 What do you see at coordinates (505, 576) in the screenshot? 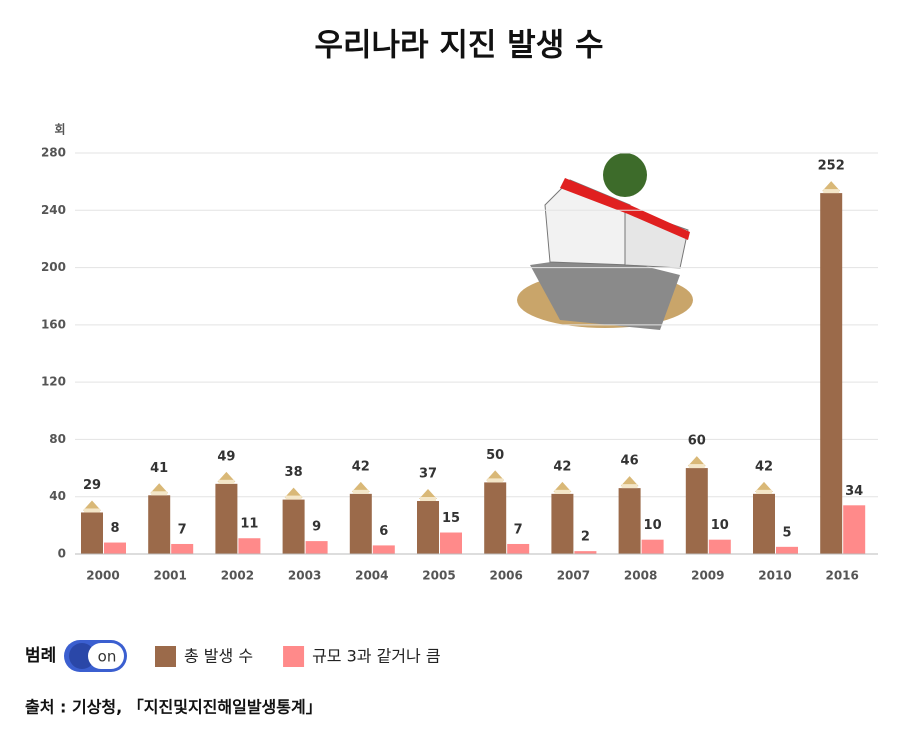
I see `x-tick-label: 2006` at bounding box center [505, 576].